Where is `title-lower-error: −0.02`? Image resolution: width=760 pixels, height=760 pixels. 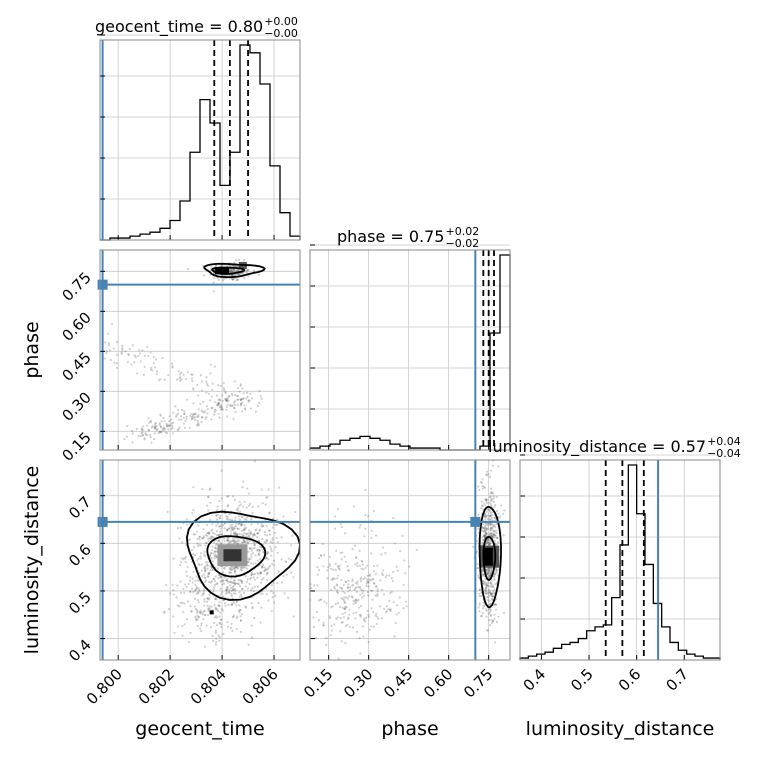
title-lower-error: −0.02 is located at coordinates (462, 243).